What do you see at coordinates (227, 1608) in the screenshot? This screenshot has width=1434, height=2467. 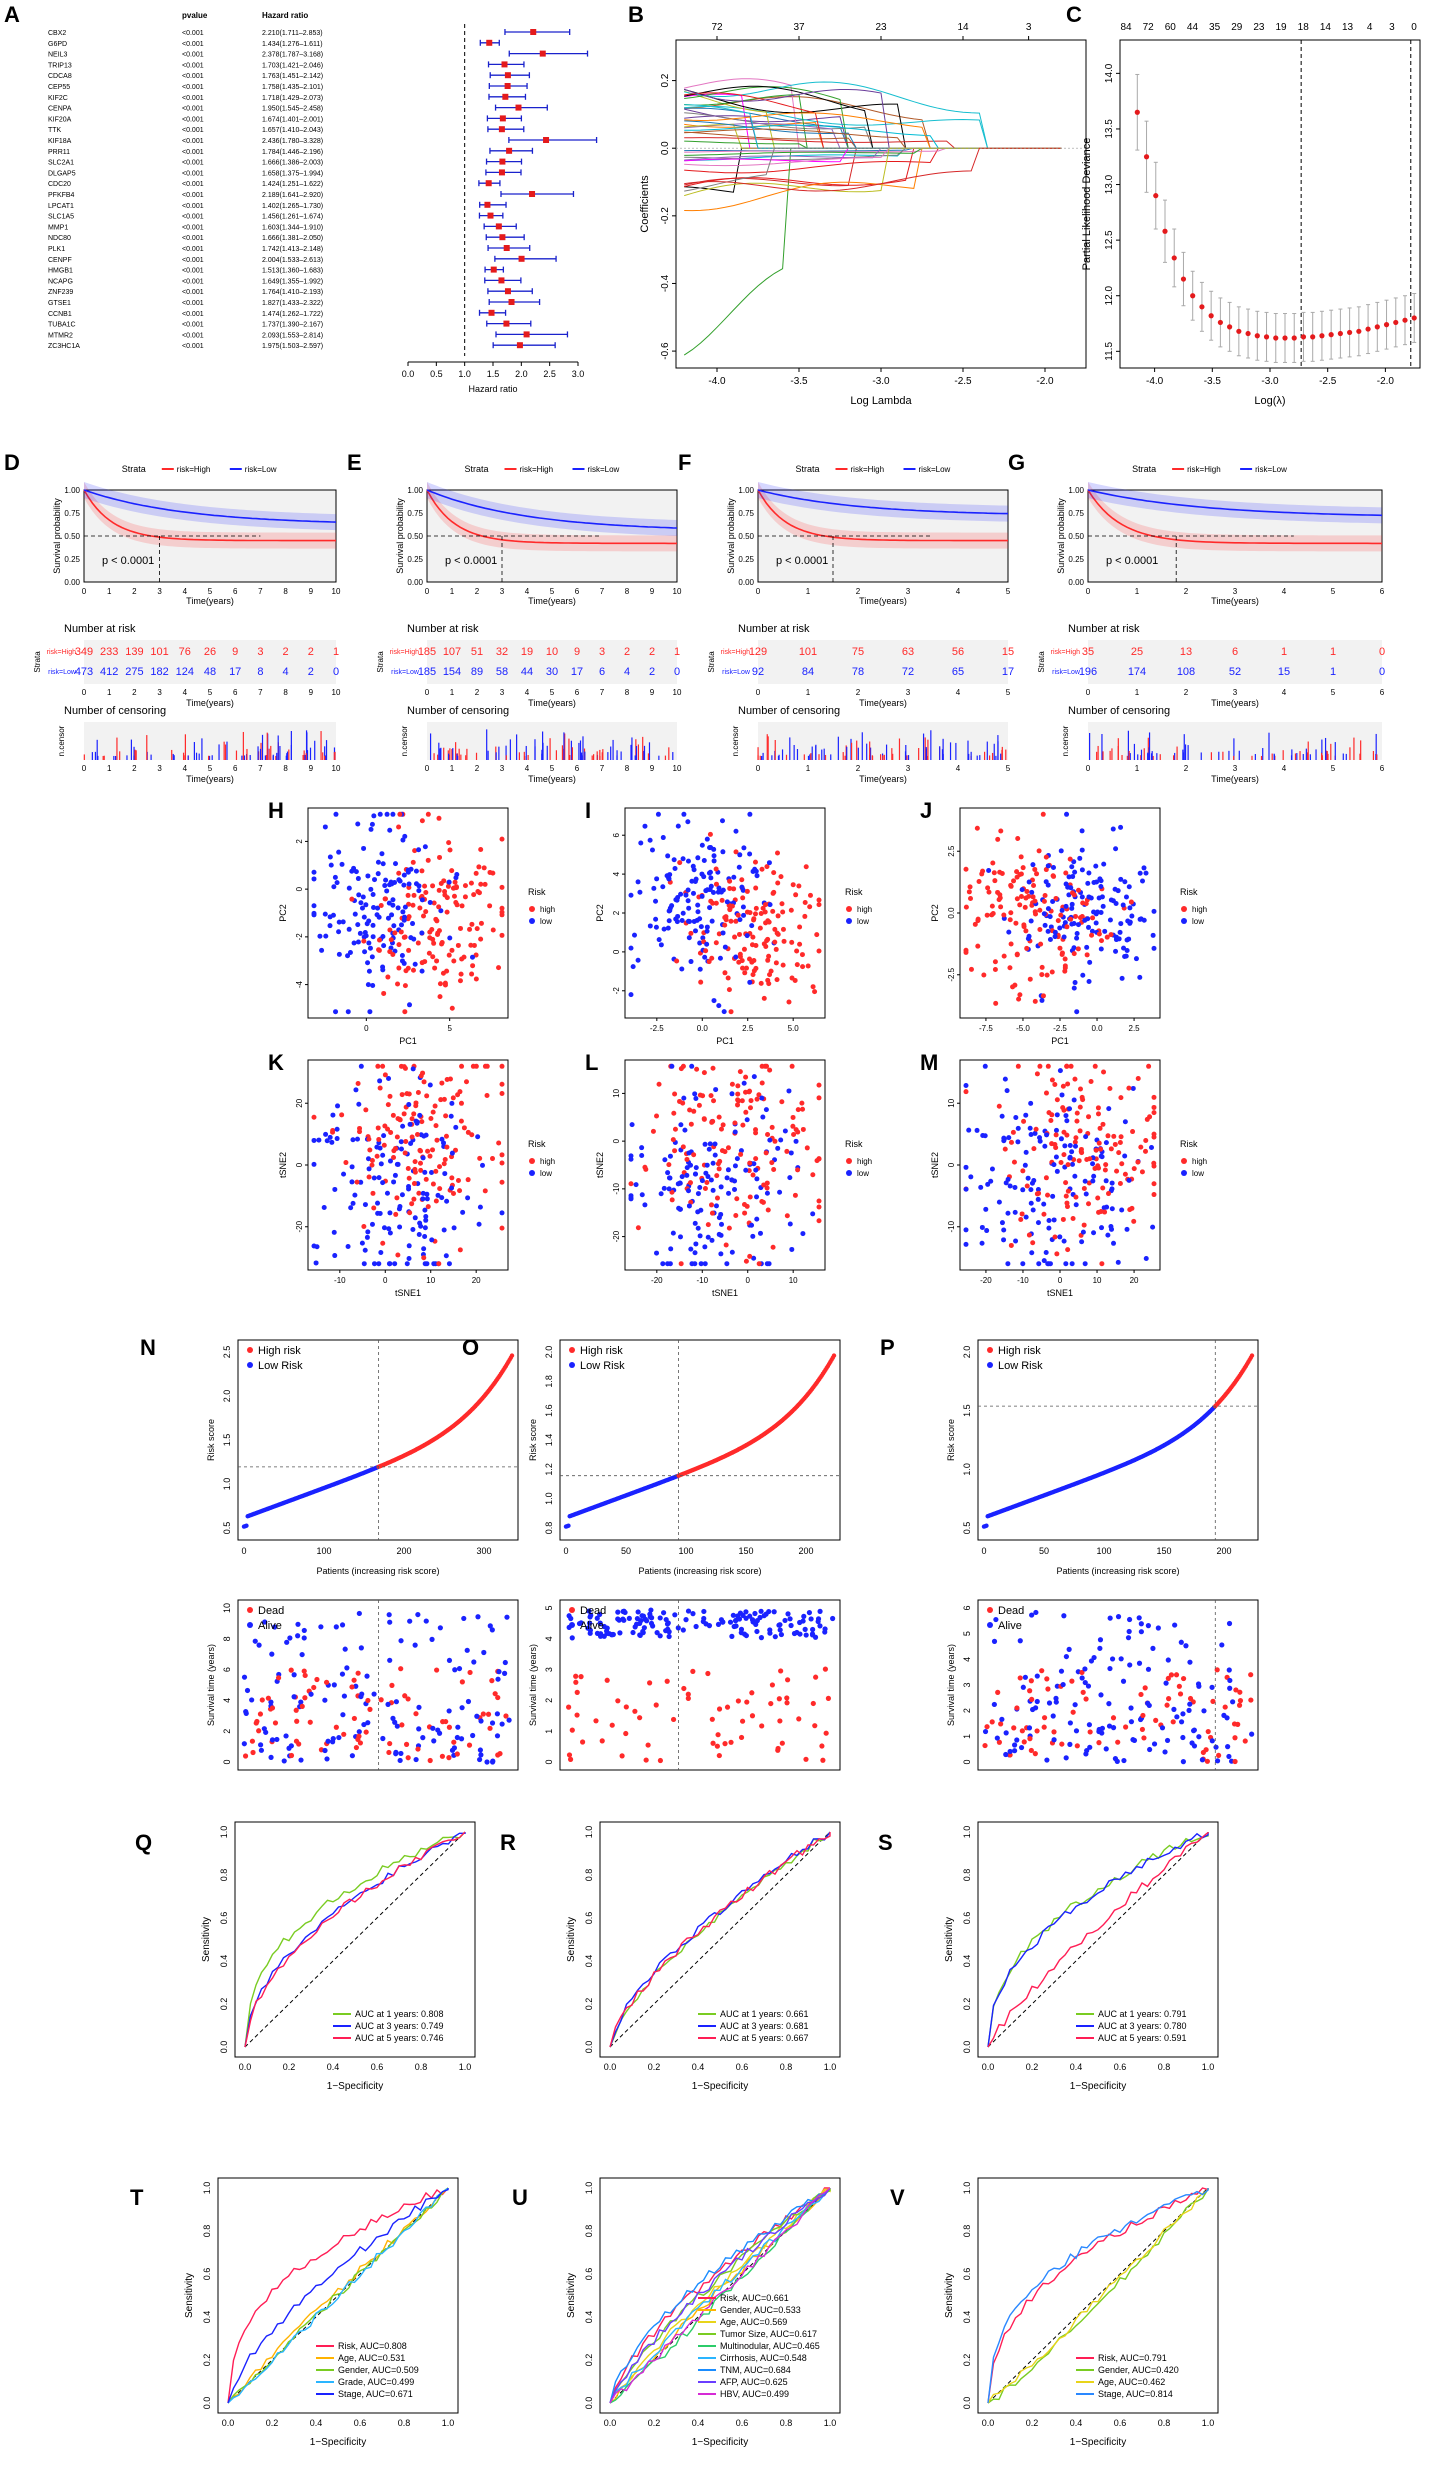 I see `y-tick-label: 10` at bounding box center [227, 1608].